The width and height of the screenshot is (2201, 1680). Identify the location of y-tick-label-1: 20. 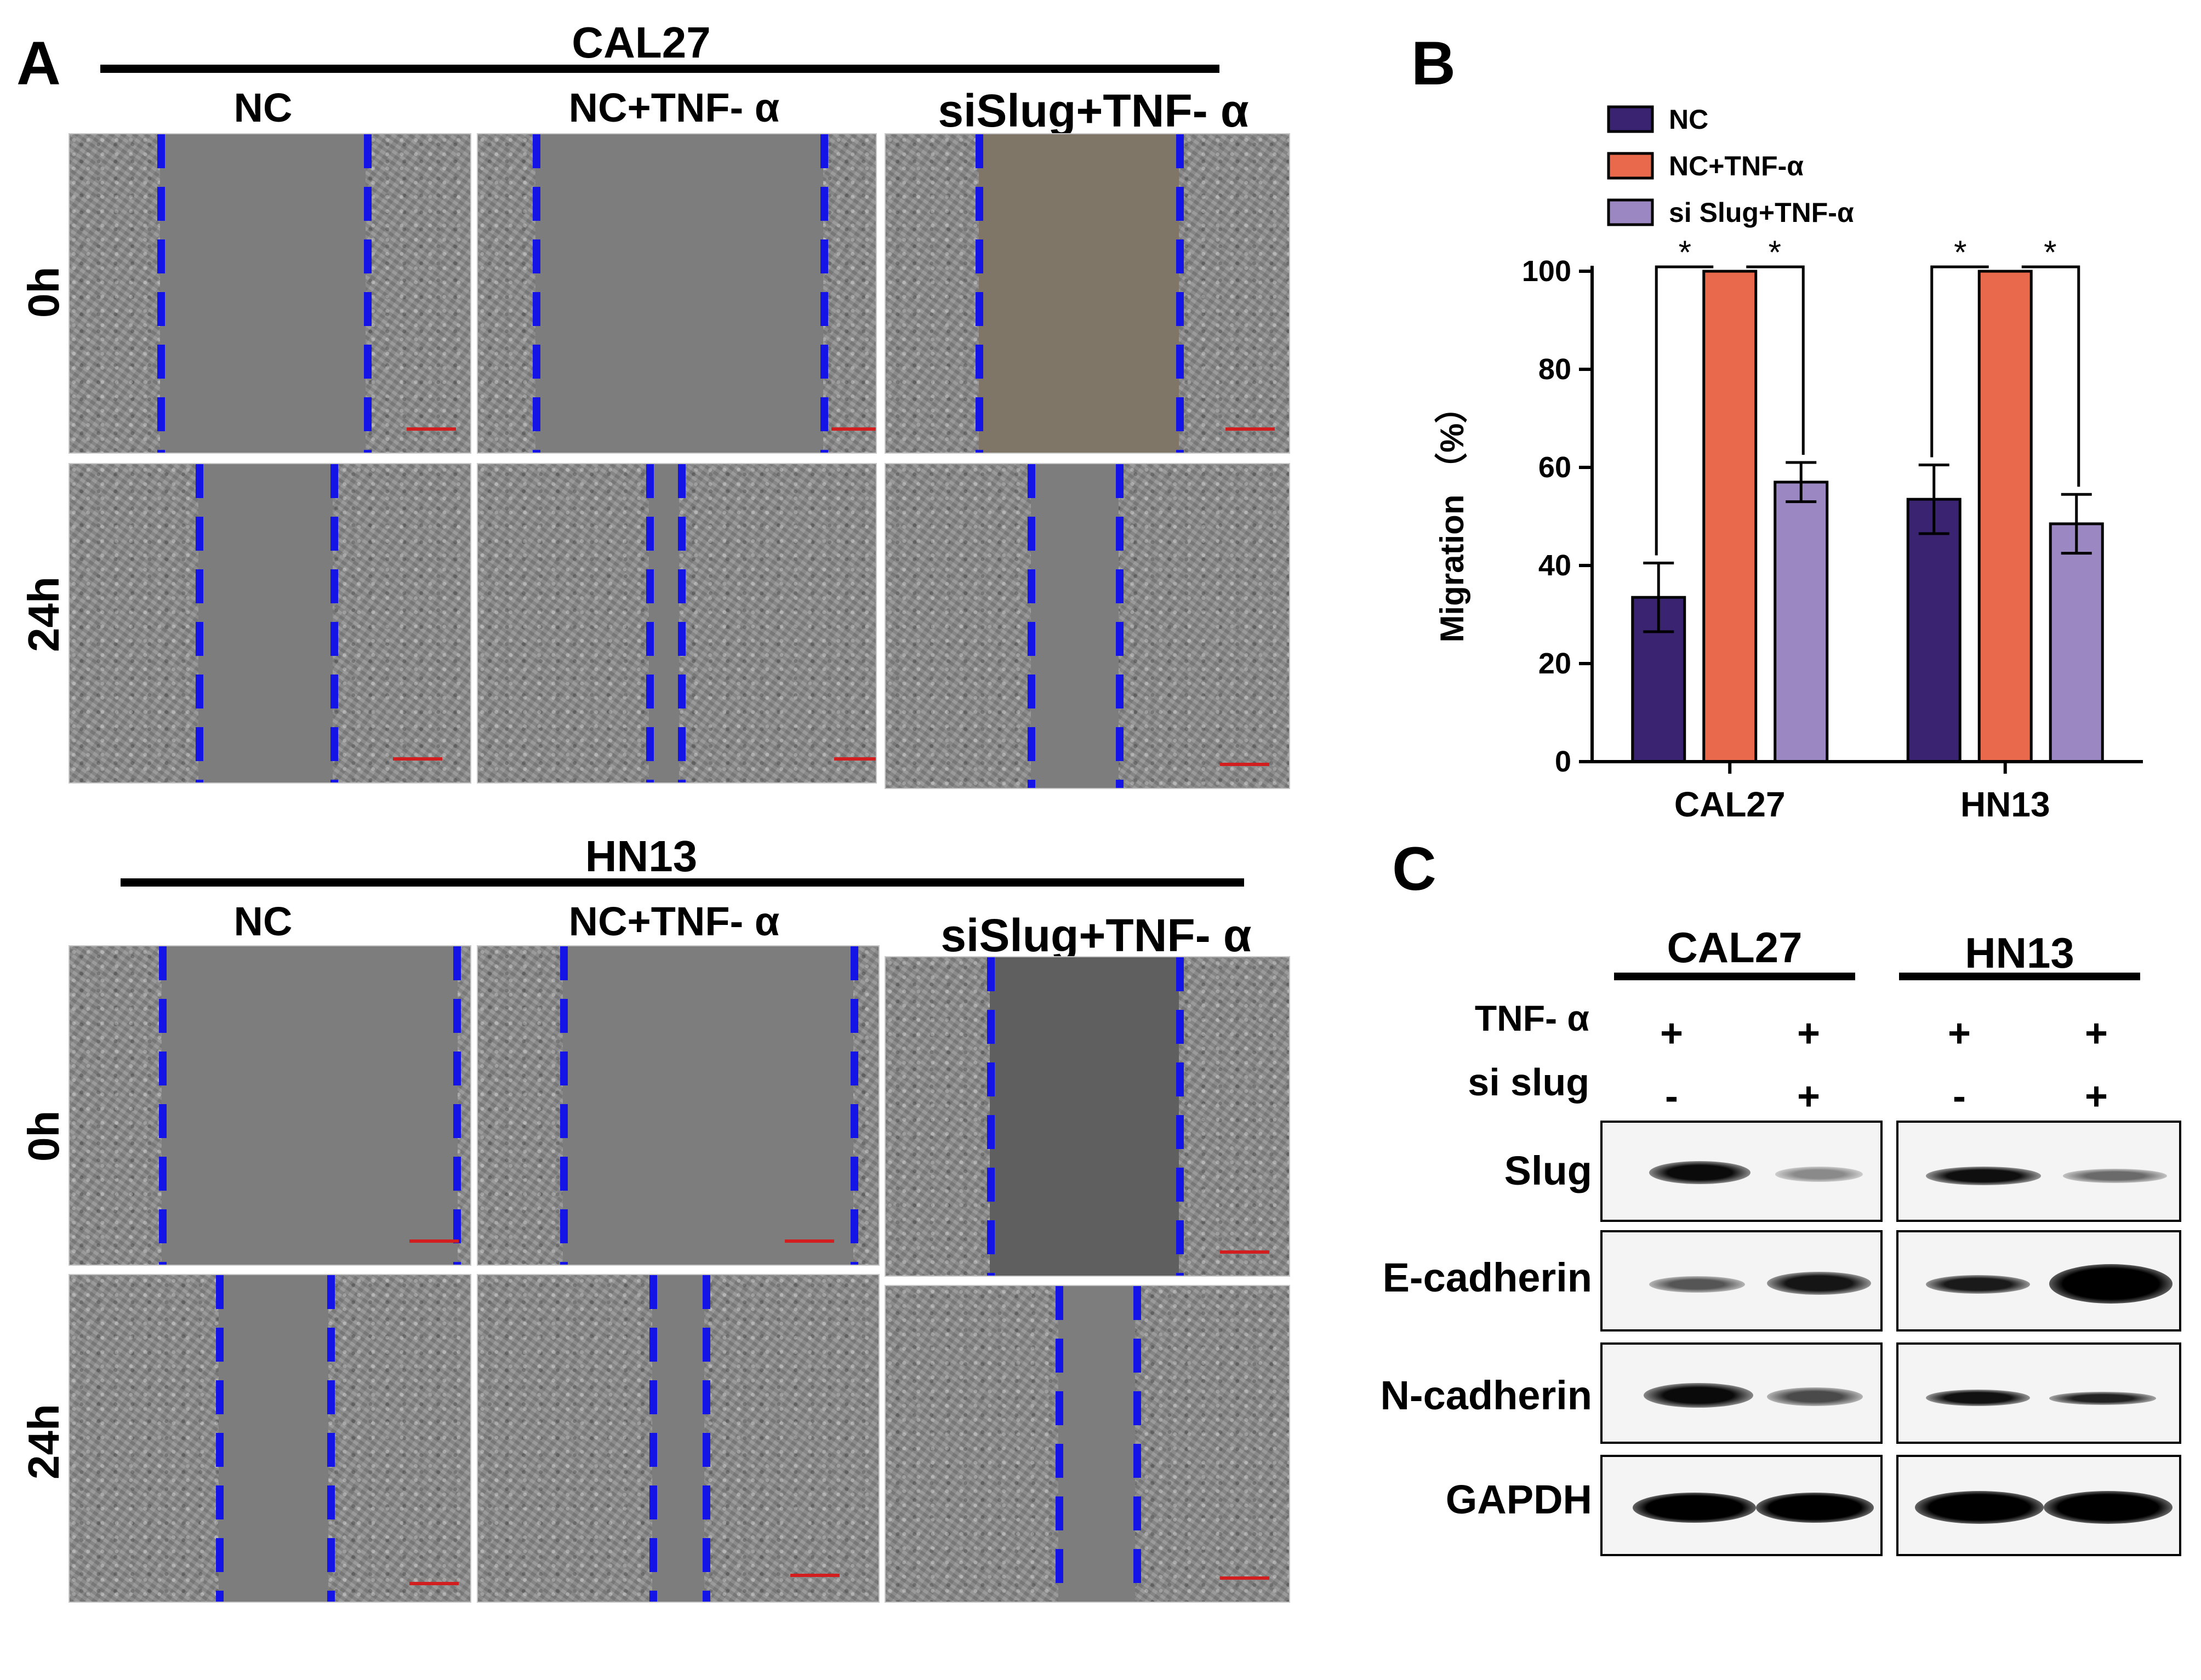
(1554, 663).